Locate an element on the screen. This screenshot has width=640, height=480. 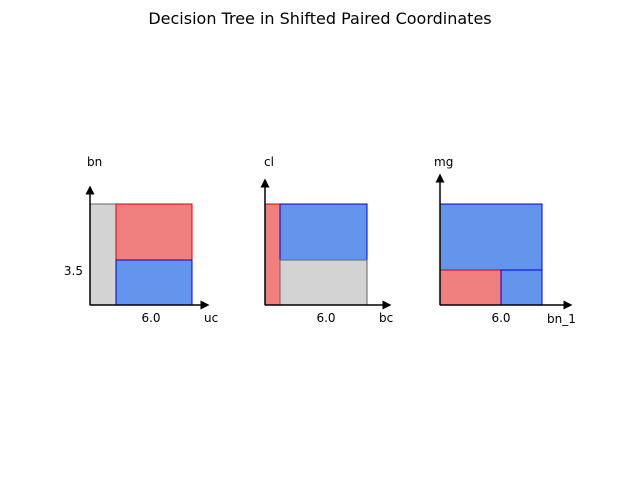
y-tick-label: 3.5 is located at coordinates (73, 271).